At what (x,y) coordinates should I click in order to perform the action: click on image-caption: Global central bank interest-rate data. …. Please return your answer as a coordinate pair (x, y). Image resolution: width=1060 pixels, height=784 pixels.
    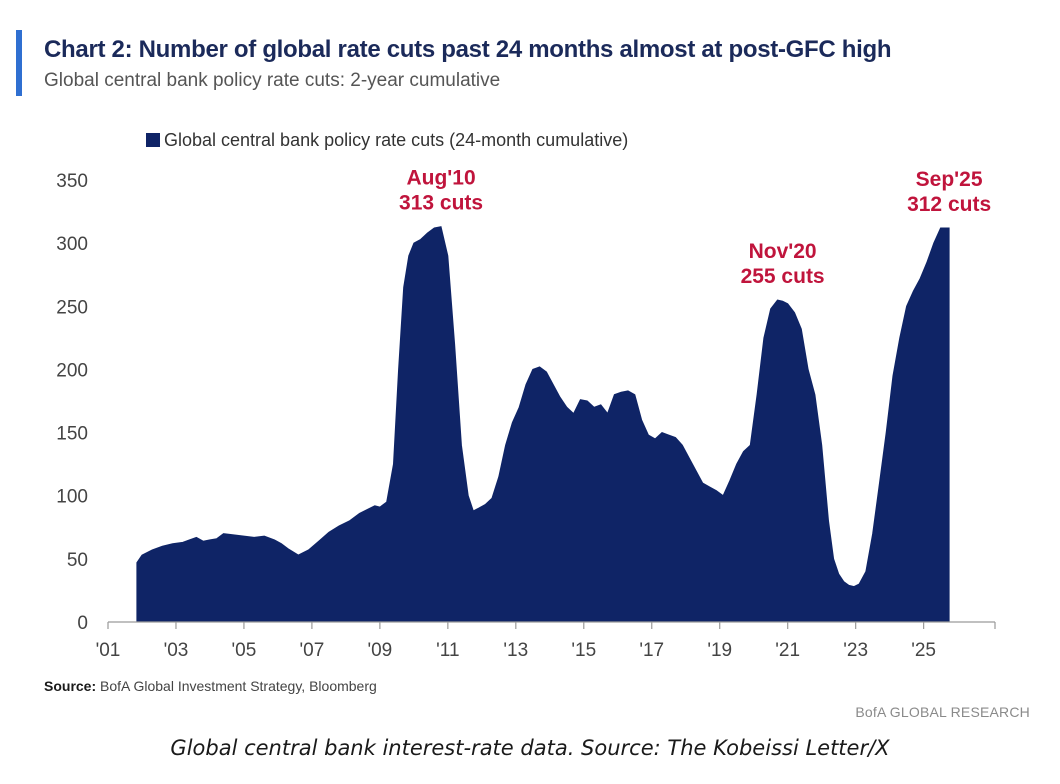
    Looking at the image, I should click on (530, 748).